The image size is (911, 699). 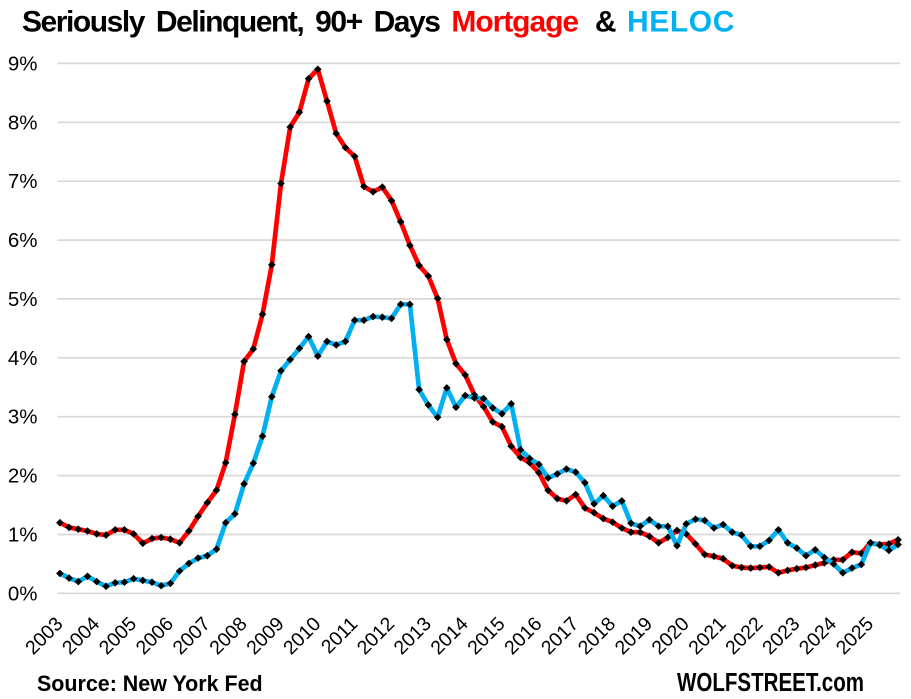 I want to click on svg-text: 4%, so click(x=23, y=358).